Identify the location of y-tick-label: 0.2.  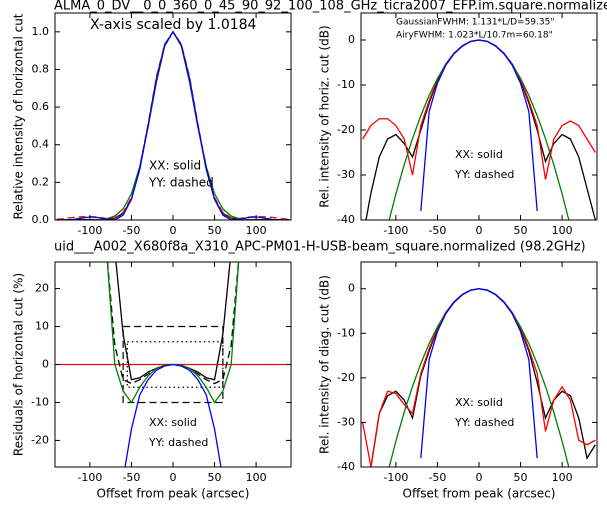
(41, 181).